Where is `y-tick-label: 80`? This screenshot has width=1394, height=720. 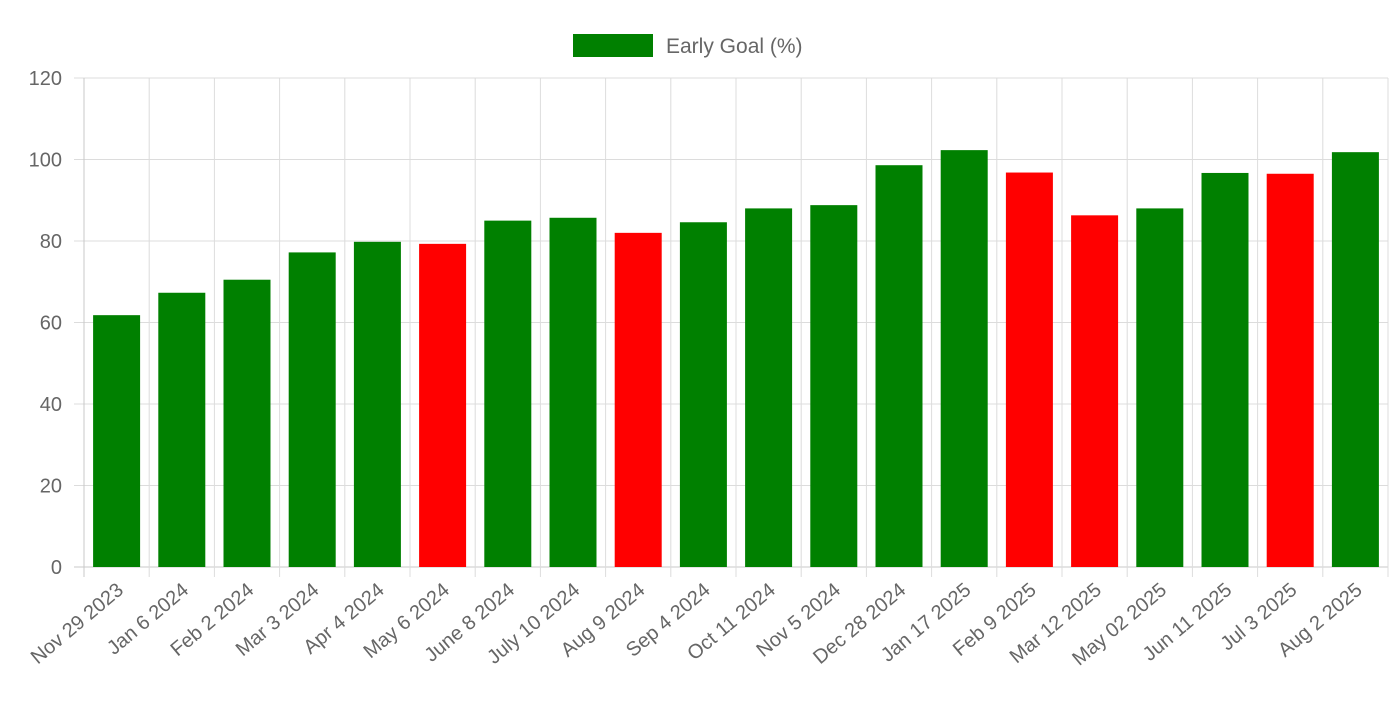 y-tick-label: 80 is located at coordinates (51, 242).